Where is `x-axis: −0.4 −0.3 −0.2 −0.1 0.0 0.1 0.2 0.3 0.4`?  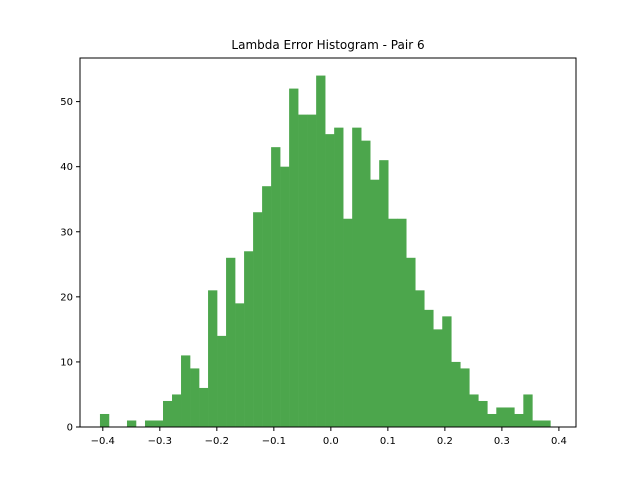 x-axis: −0.4 −0.3 −0.2 −0.1 0.0 0.1 0.2 0.3 0.4 is located at coordinates (329, 437).